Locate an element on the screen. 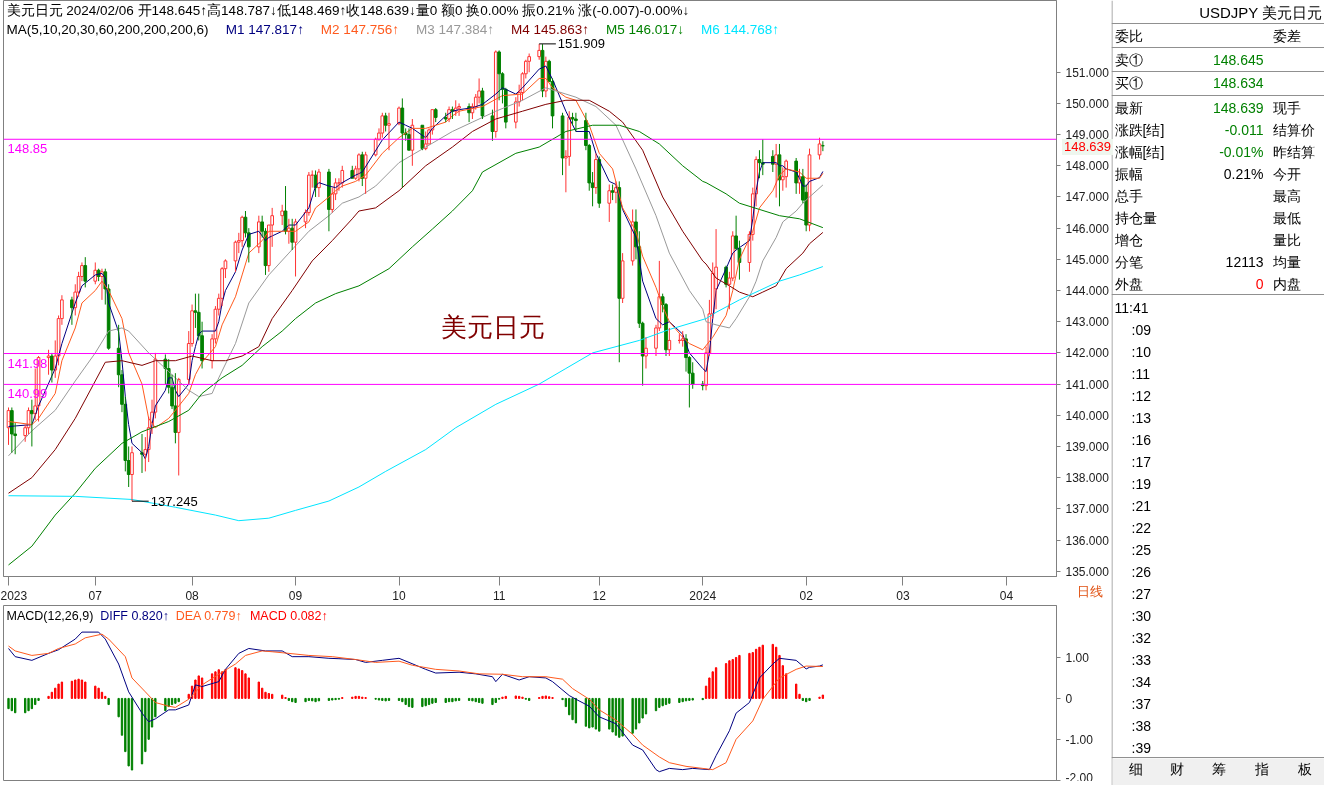  series-label: DIFF 0.820↑ is located at coordinates (134, 615).